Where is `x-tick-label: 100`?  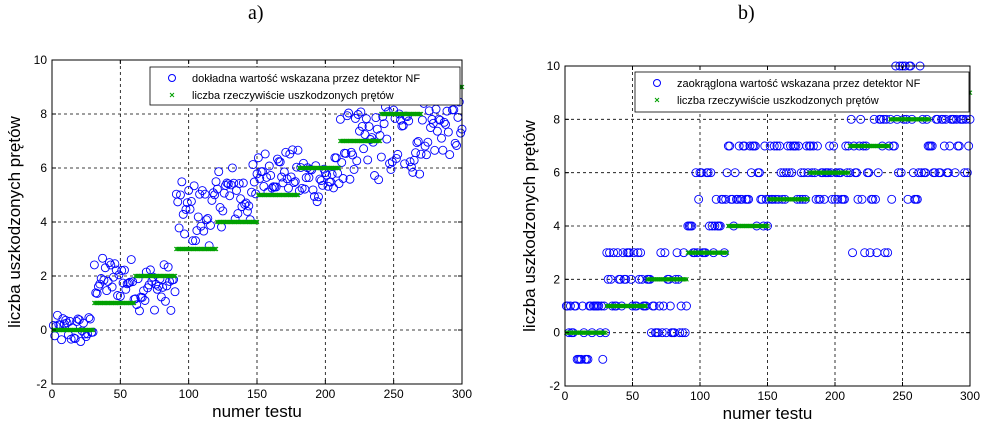 x-tick-label: 100 is located at coordinates (700, 396).